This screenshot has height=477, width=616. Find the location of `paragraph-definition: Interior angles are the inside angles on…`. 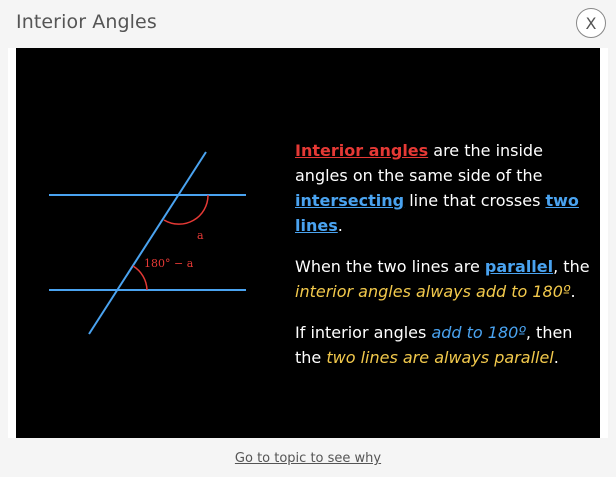

paragraph-definition: Interior angles are the inside angles on… is located at coordinates (437, 188).